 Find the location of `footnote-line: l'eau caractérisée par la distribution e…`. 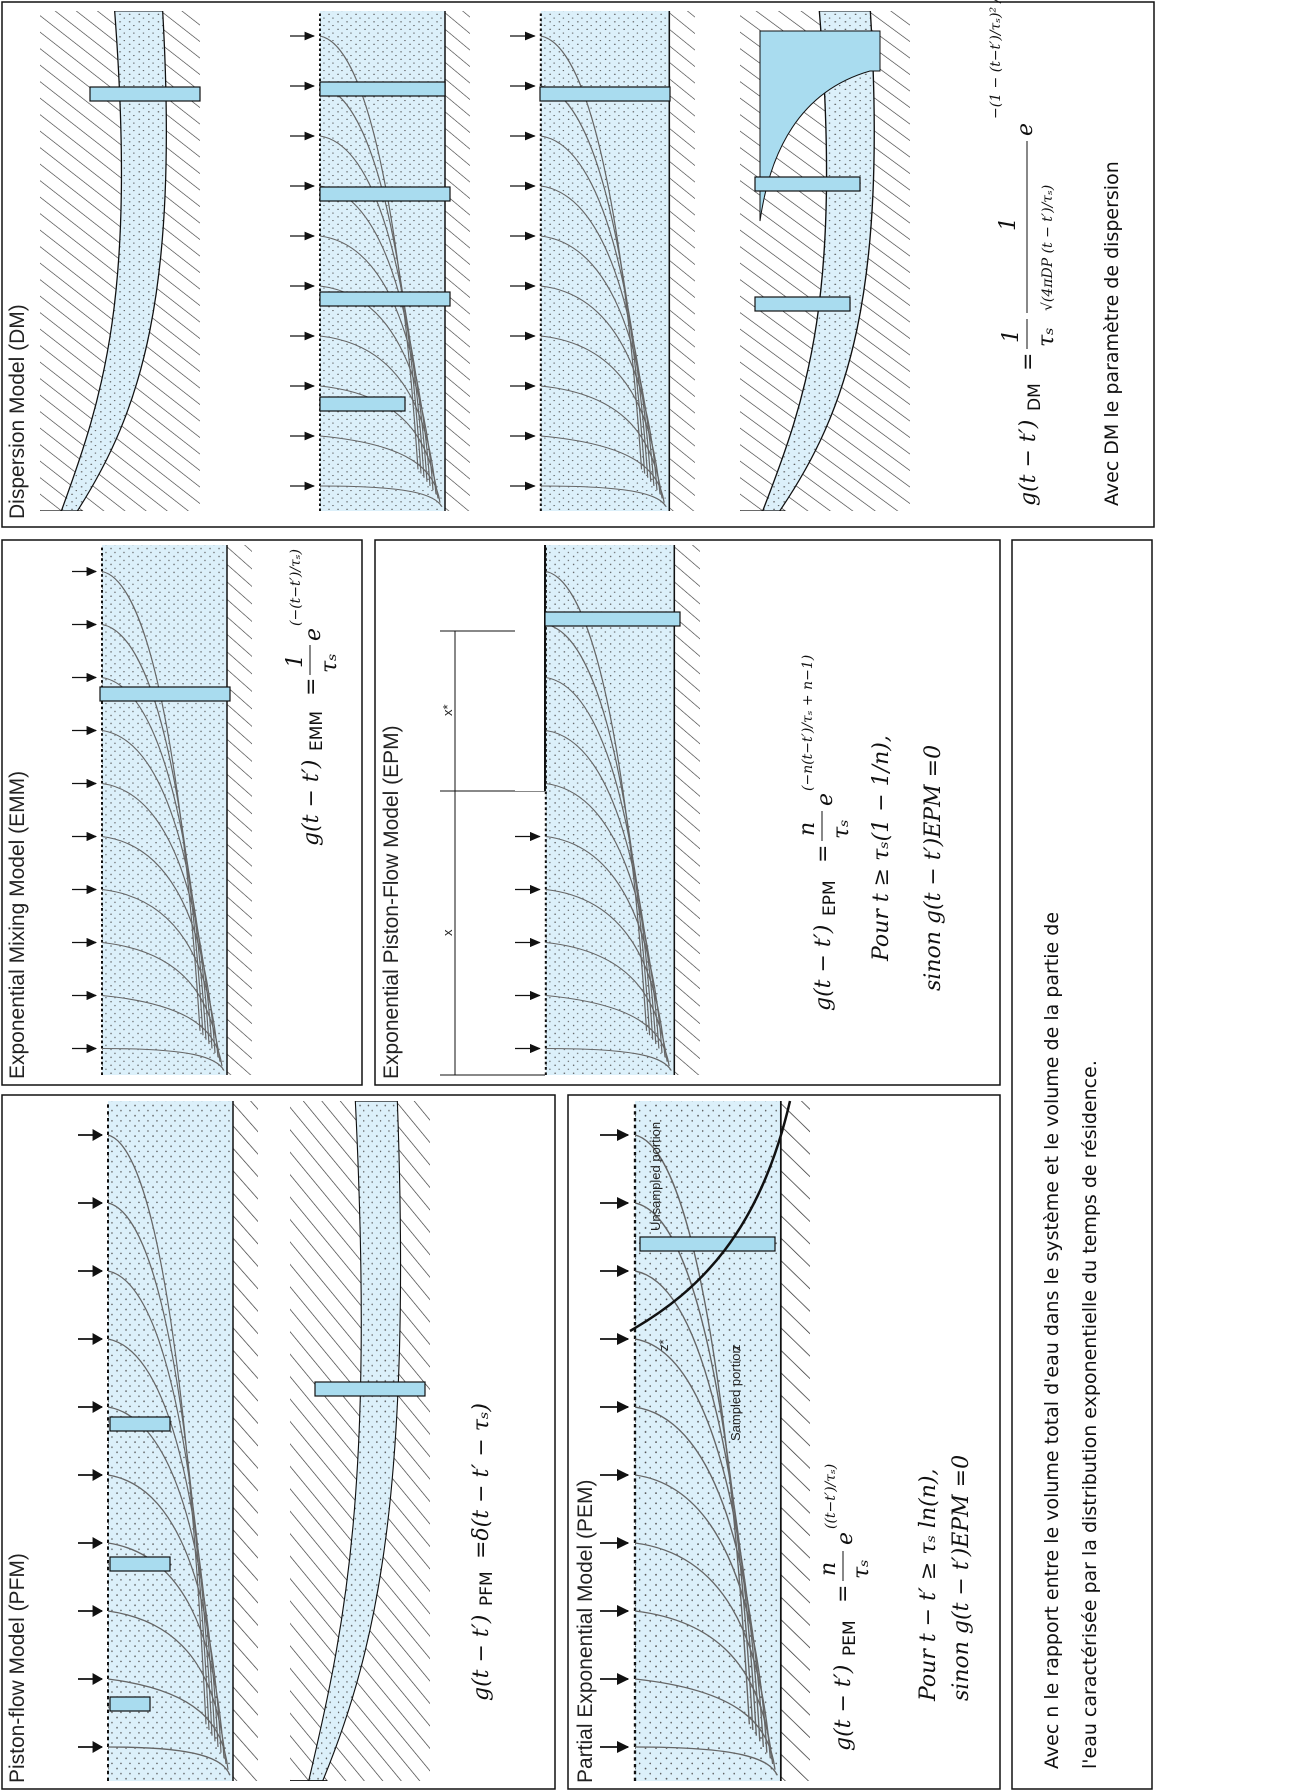

footnote-line: l'eau caractérisée par la distribution e… is located at coordinates (1090, 1414).